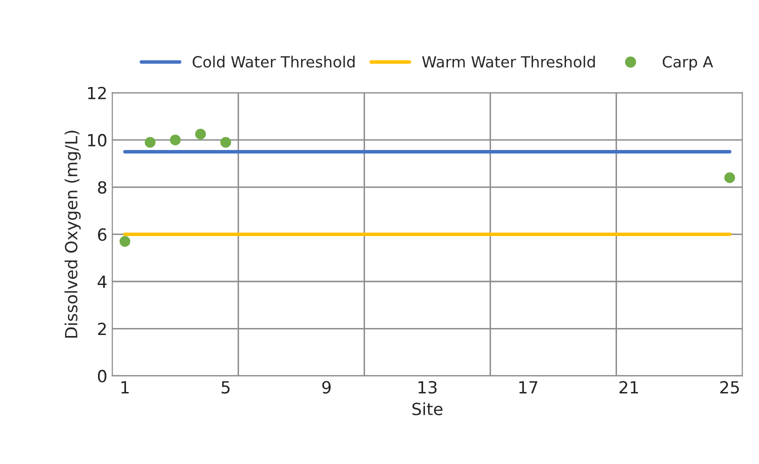 The height and width of the screenshot is (464, 759). What do you see at coordinates (72, 234) in the screenshot?
I see `y-axis-title: Dissolved Oxygen (mg/L)` at bounding box center [72, 234].